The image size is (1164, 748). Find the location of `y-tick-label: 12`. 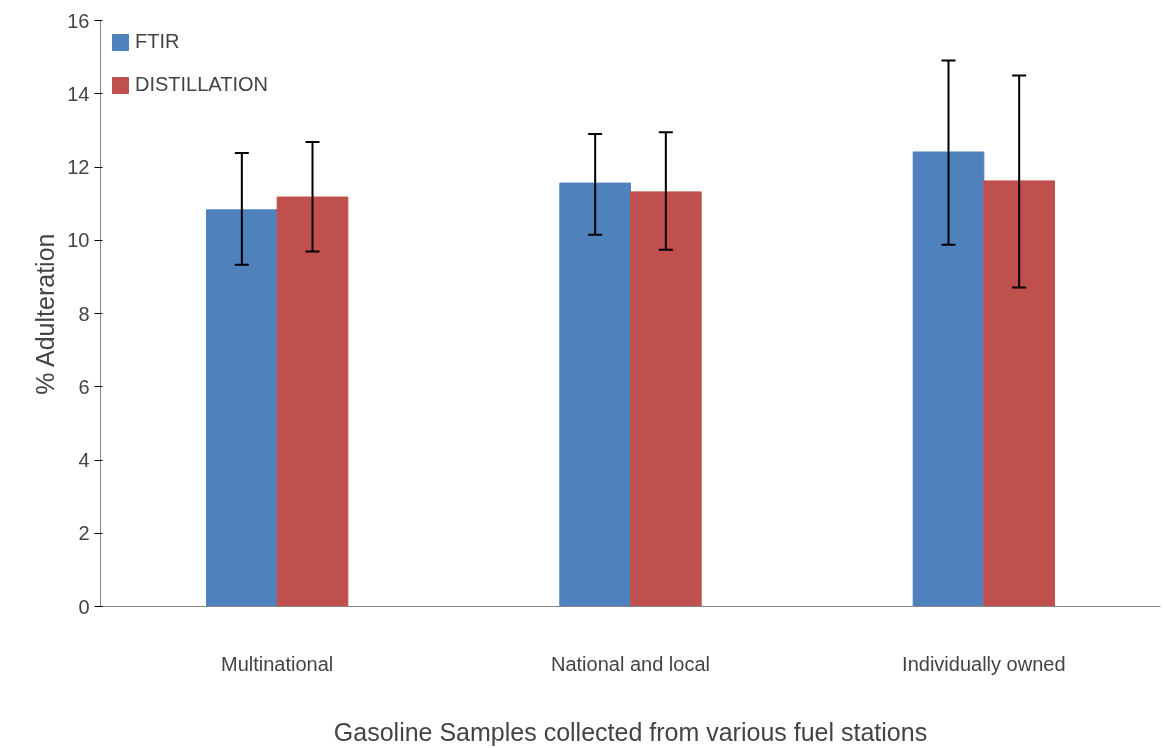

y-tick-label: 12 is located at coordinates (78, 167).